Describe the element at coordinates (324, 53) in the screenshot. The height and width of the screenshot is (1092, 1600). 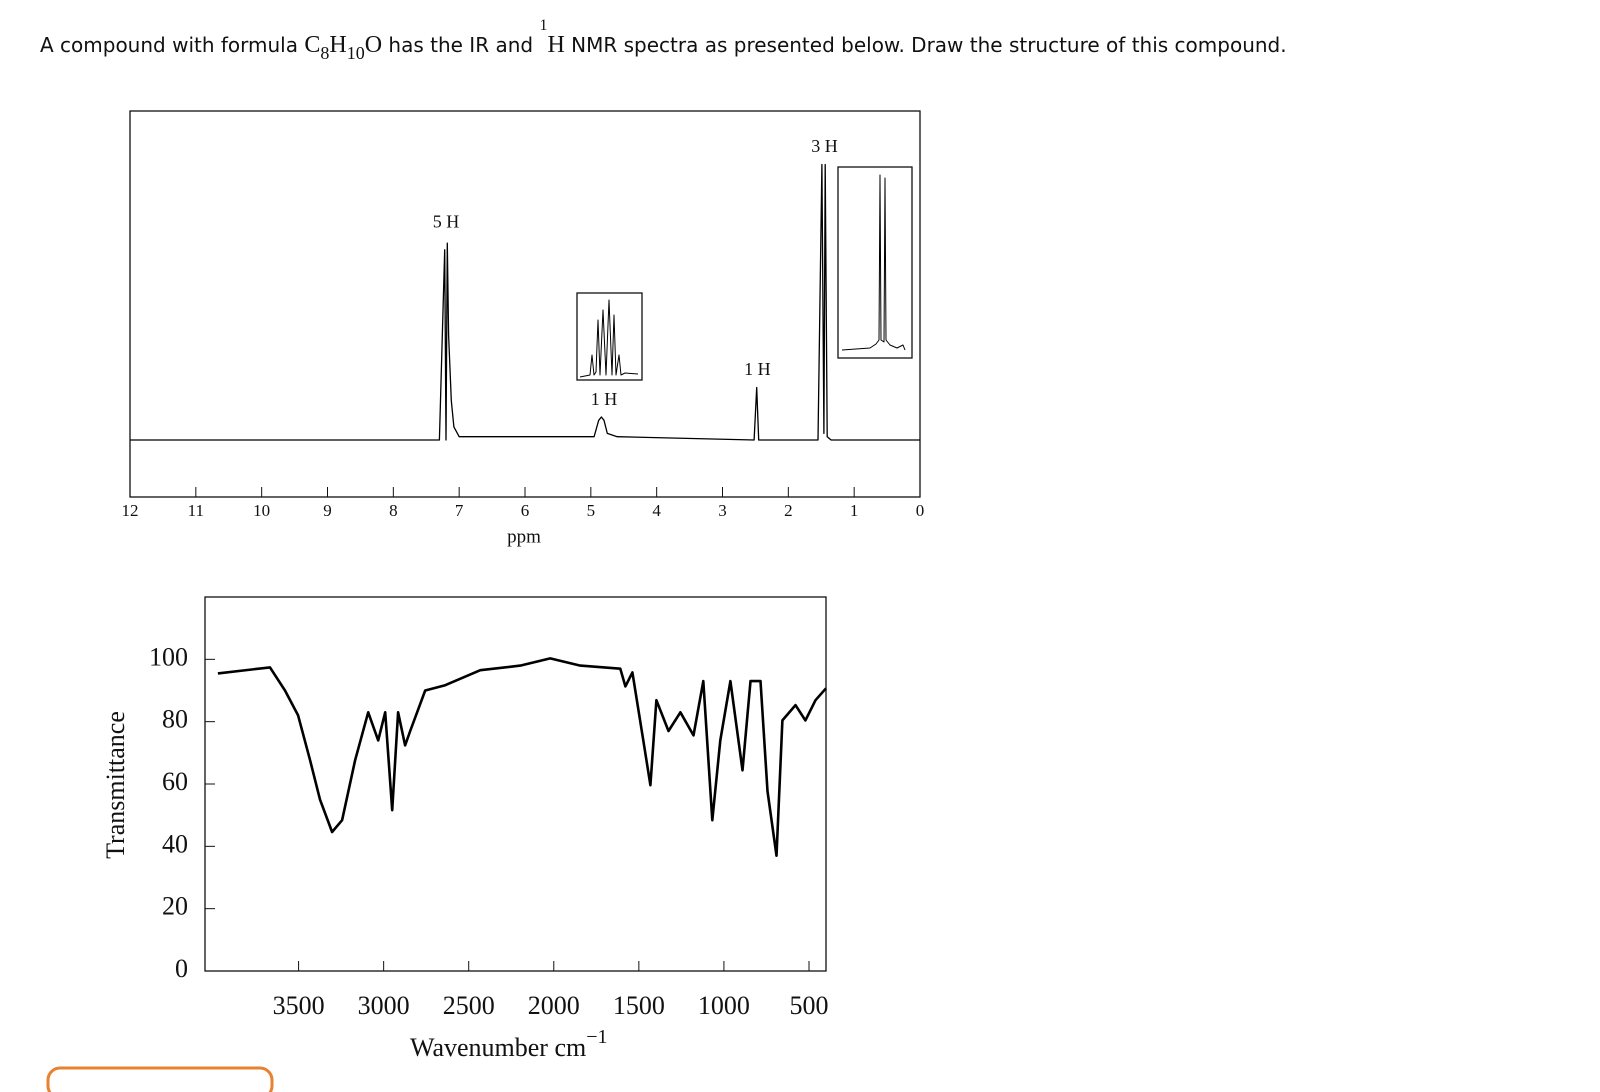
I see `formula-subscript: 8` at that location.